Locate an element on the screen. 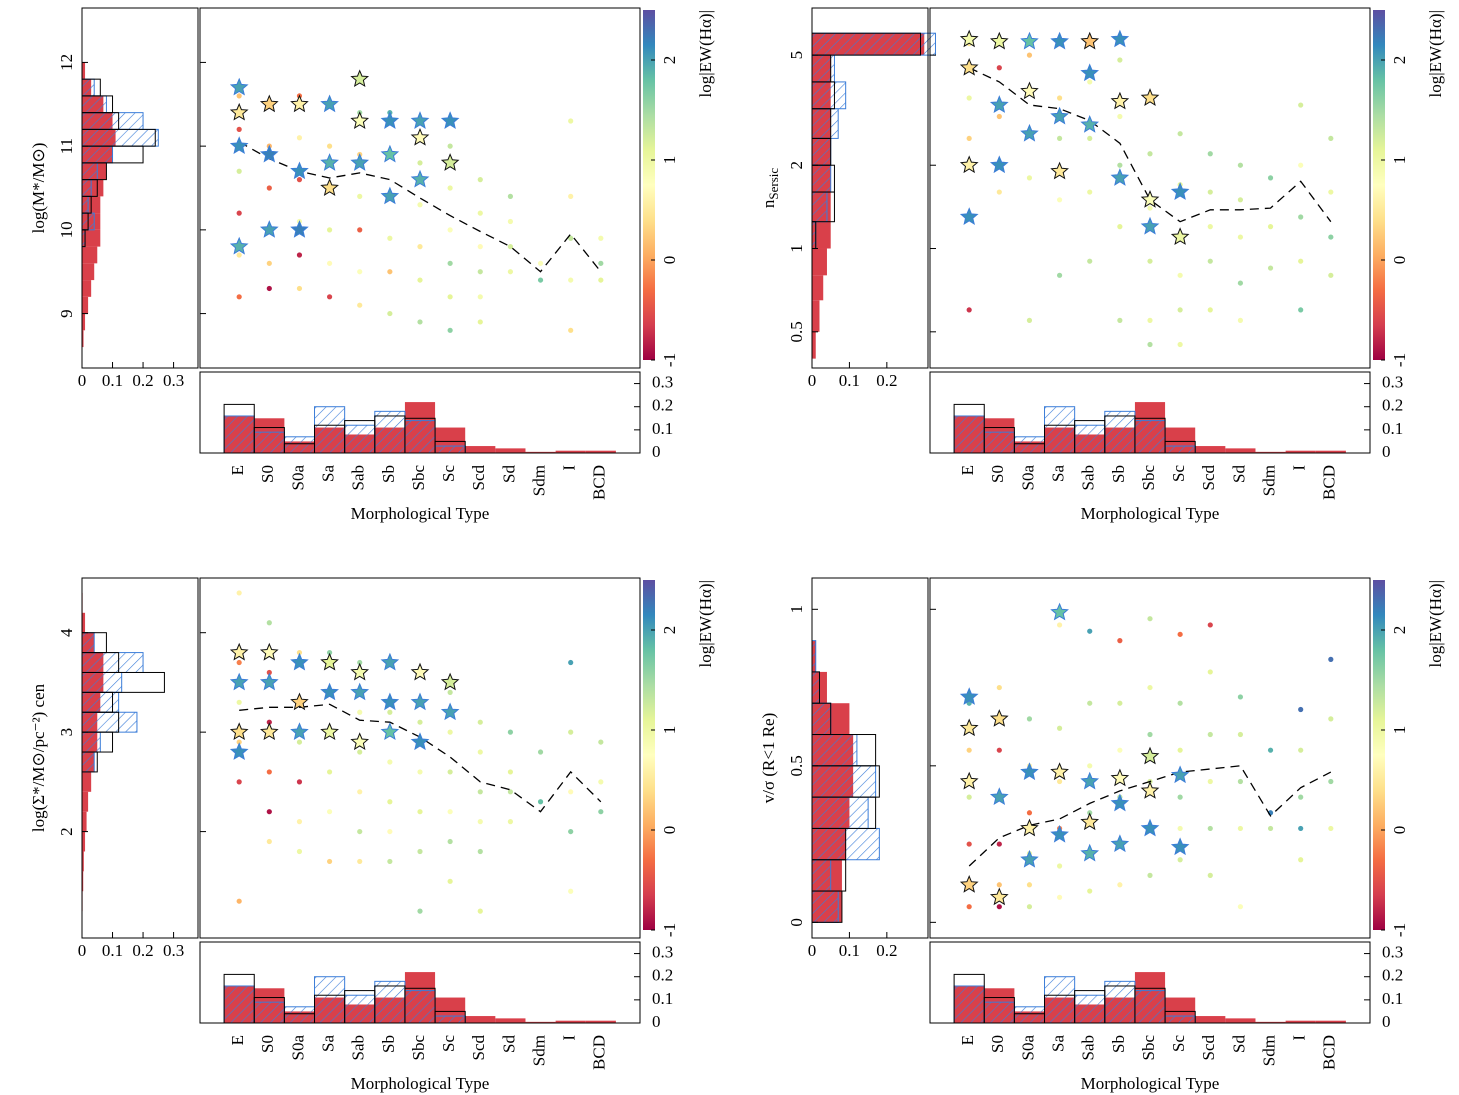 The height and width of the screenshot is (1095, 1459). y-axis-label: log(M*/M⊙) is located at coordinates (38, 188).